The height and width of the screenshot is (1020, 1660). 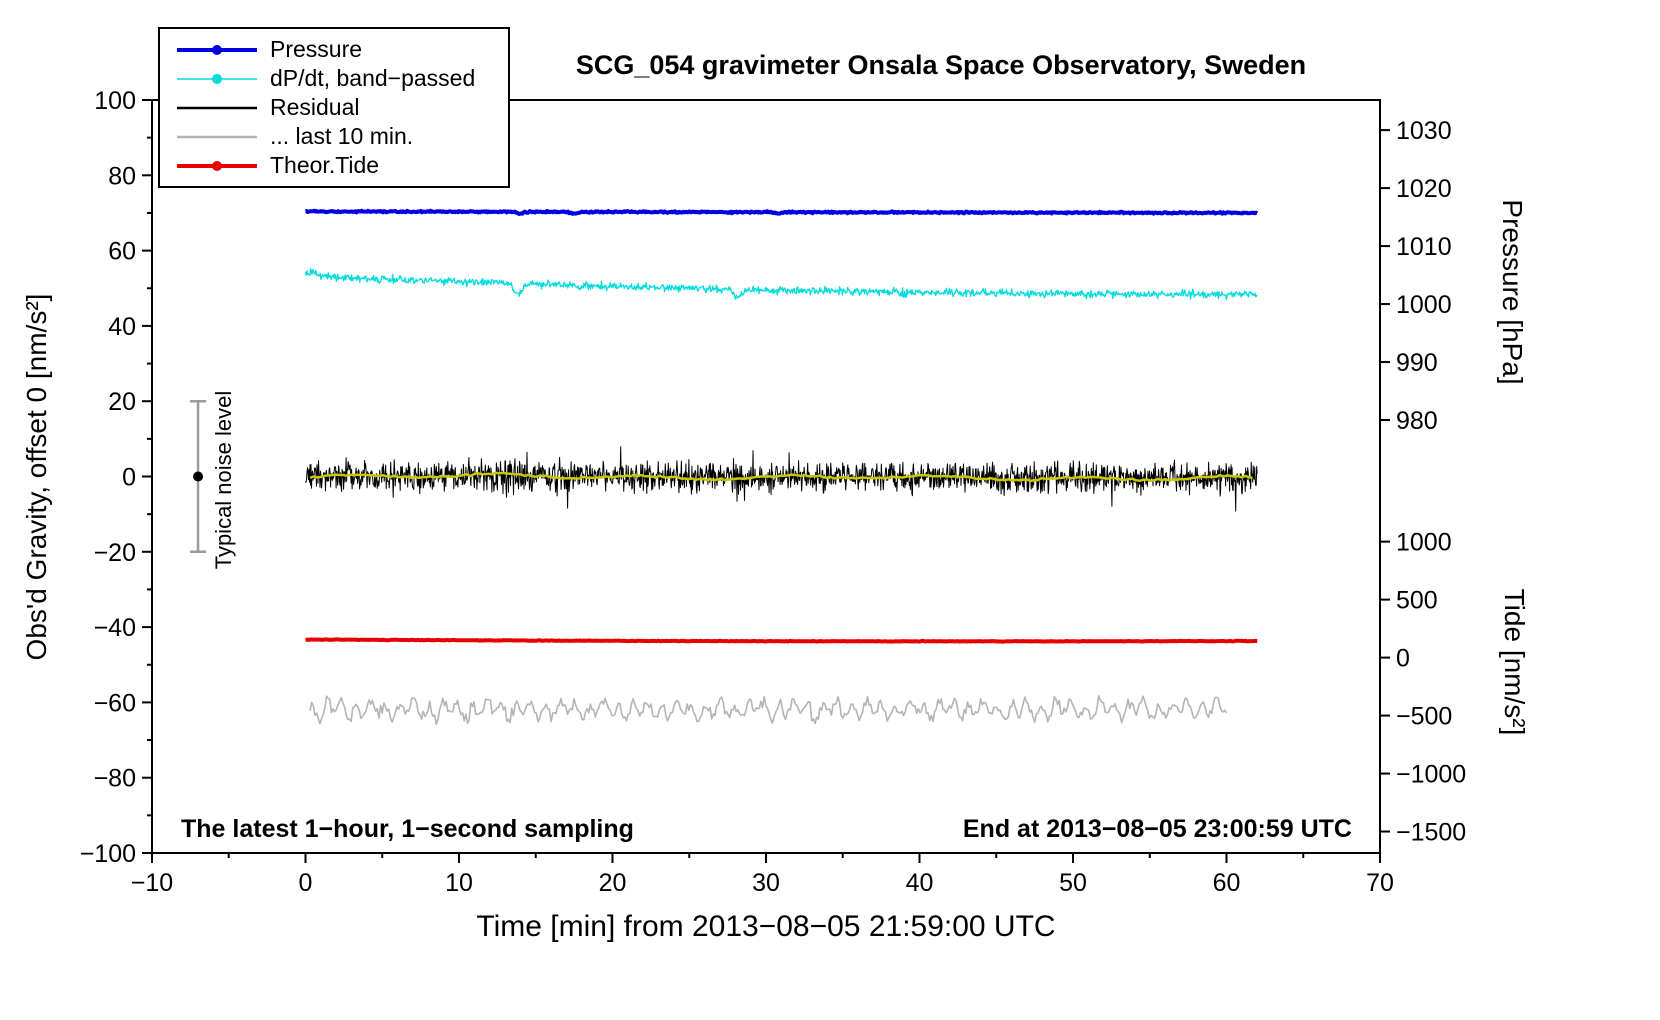 What do you see at coordinates (217, 136) in the screenshot?
I see `legend-line-sample-last10` at bounding box center [217, 136].